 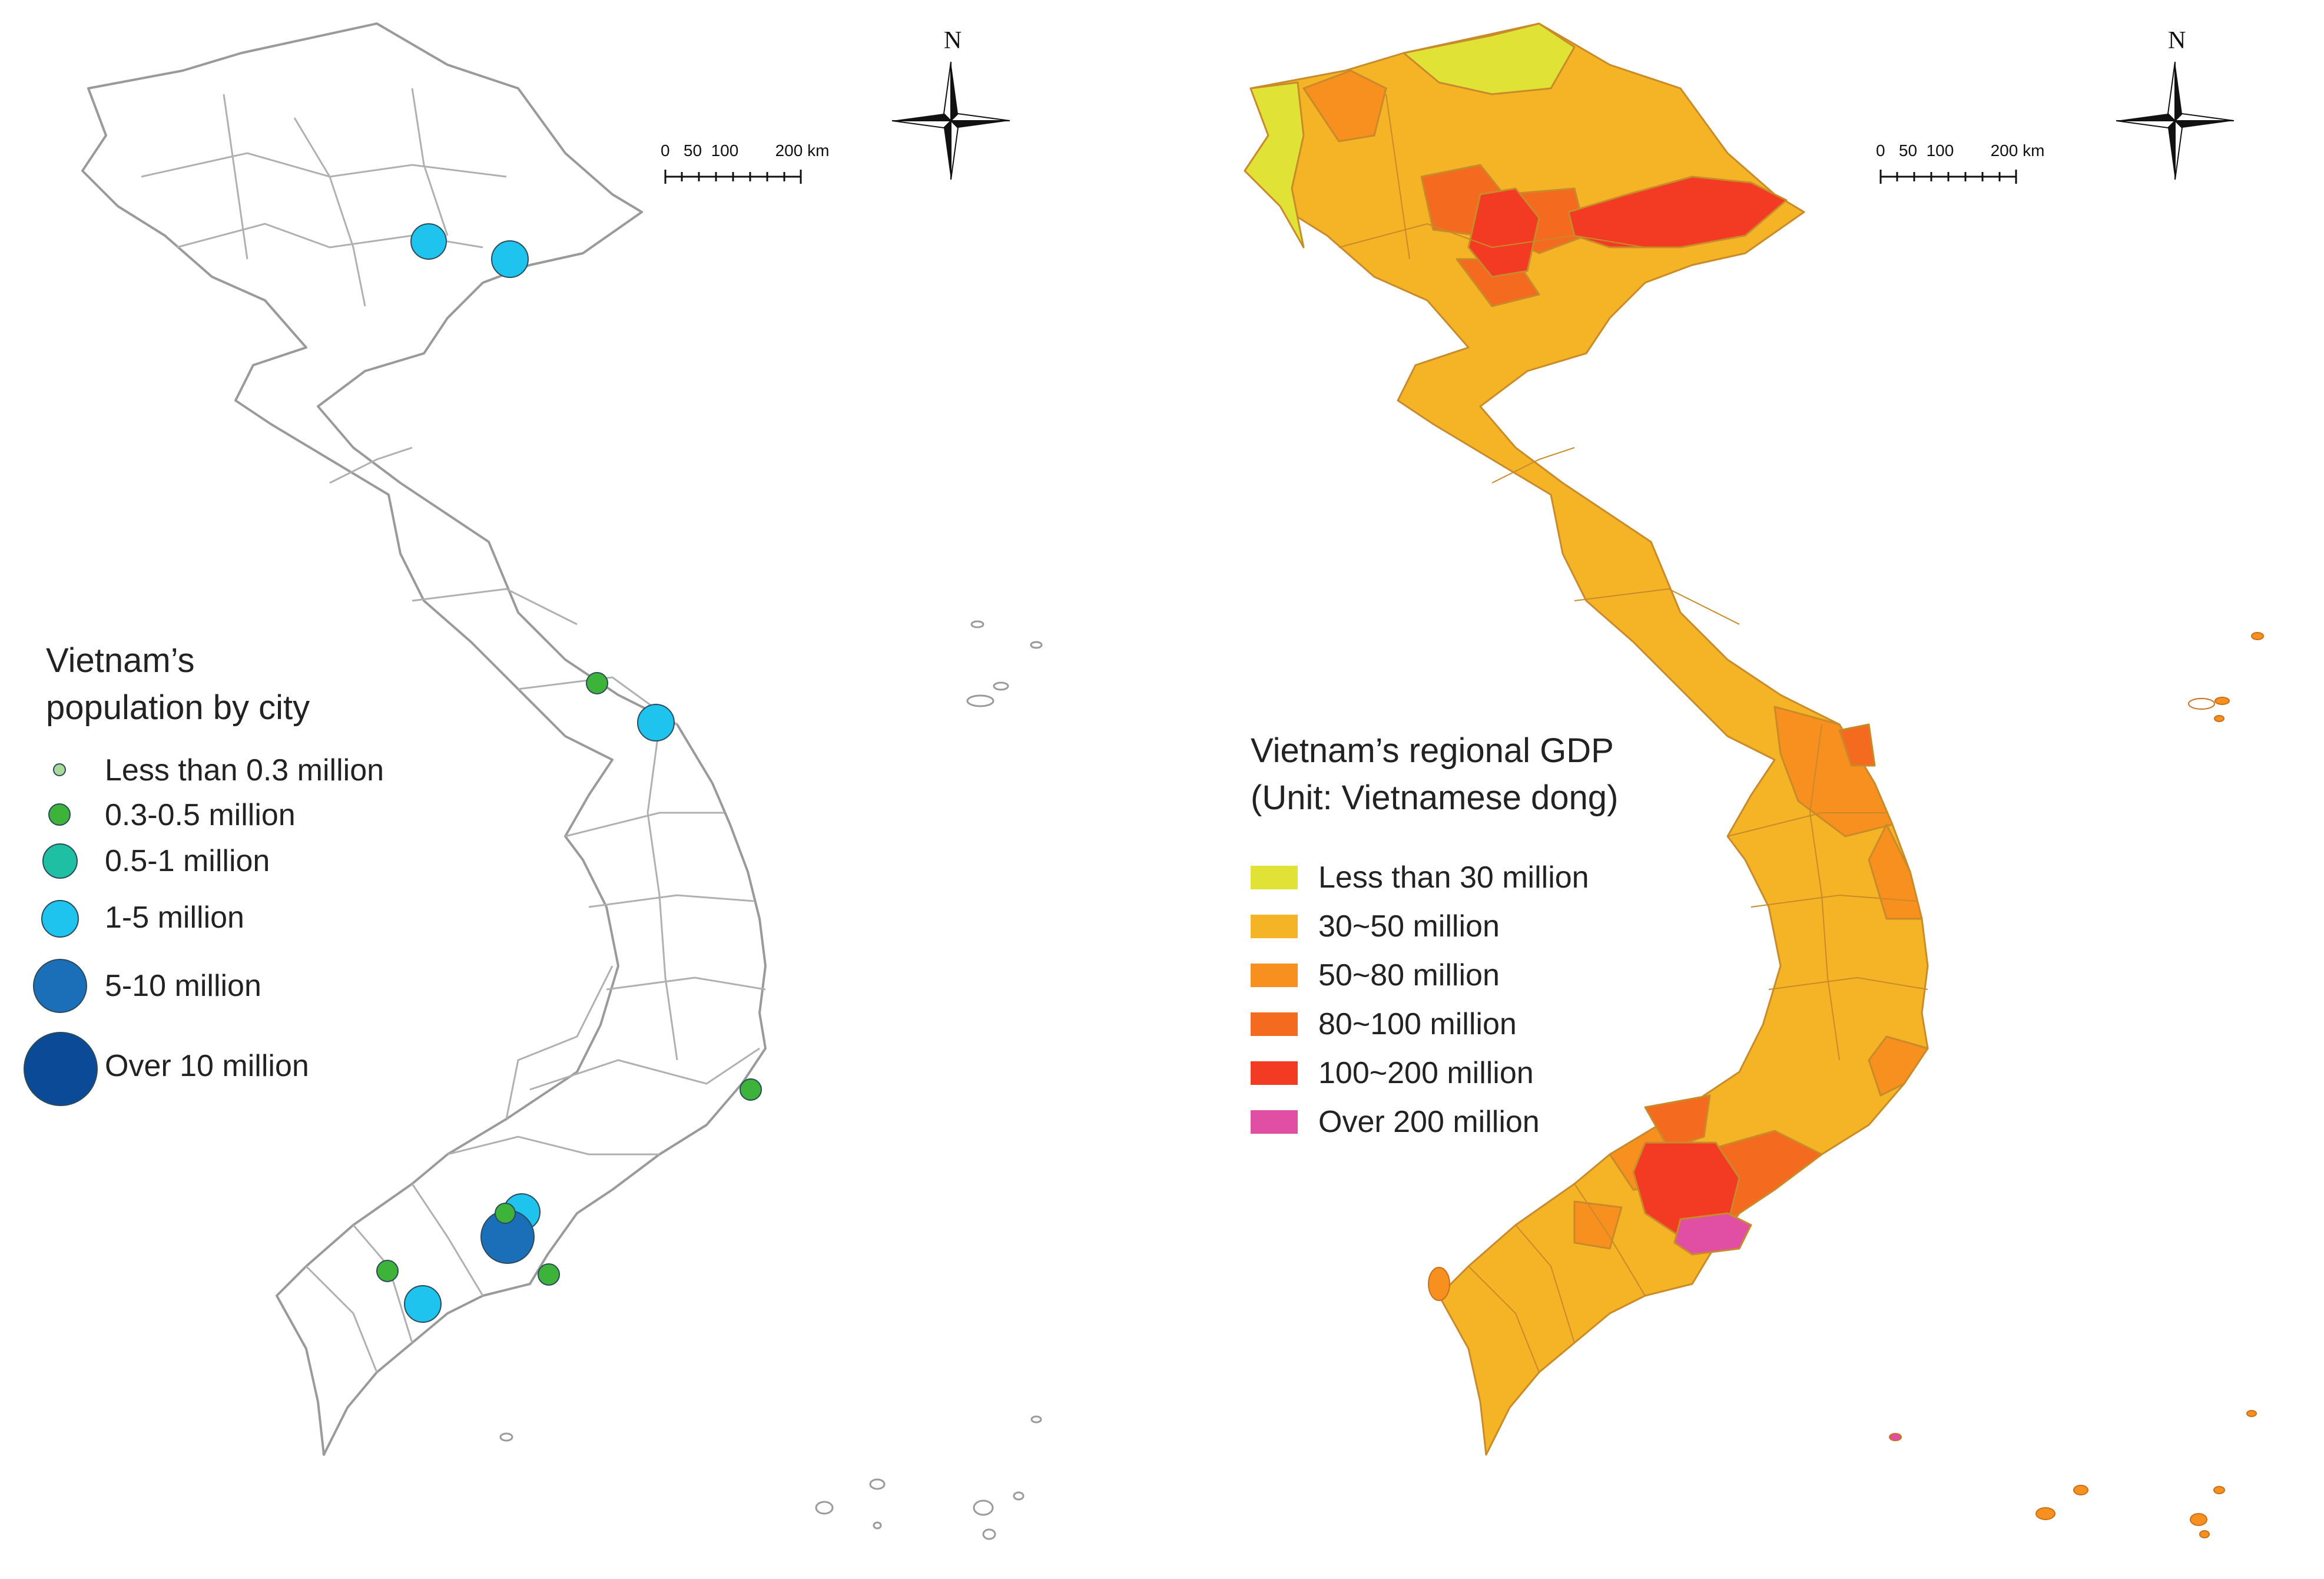 I want to click on legend-item: Over 10 million, so click(x=207, y=1066).